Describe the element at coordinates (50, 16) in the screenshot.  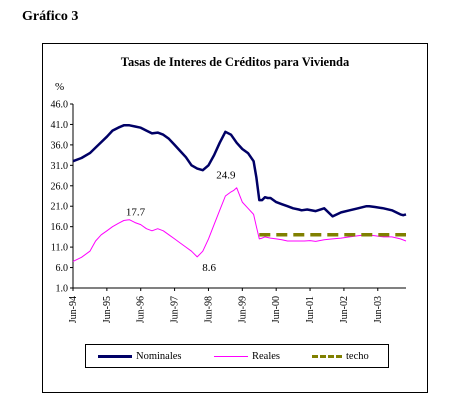
I see `figure-label: Gráfico 3` at that location.